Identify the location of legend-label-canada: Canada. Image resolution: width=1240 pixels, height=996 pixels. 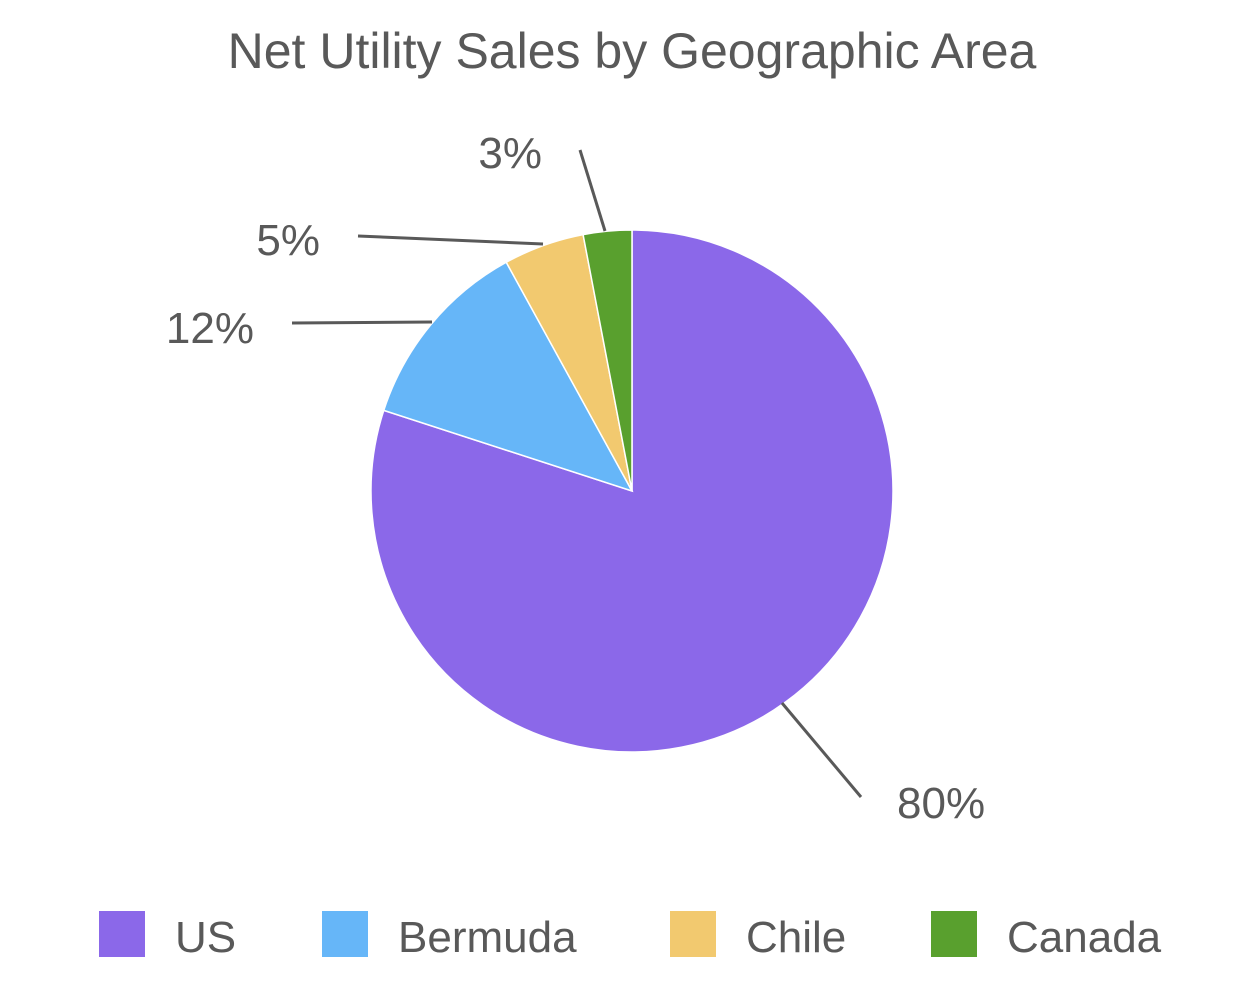
(1084, 937).